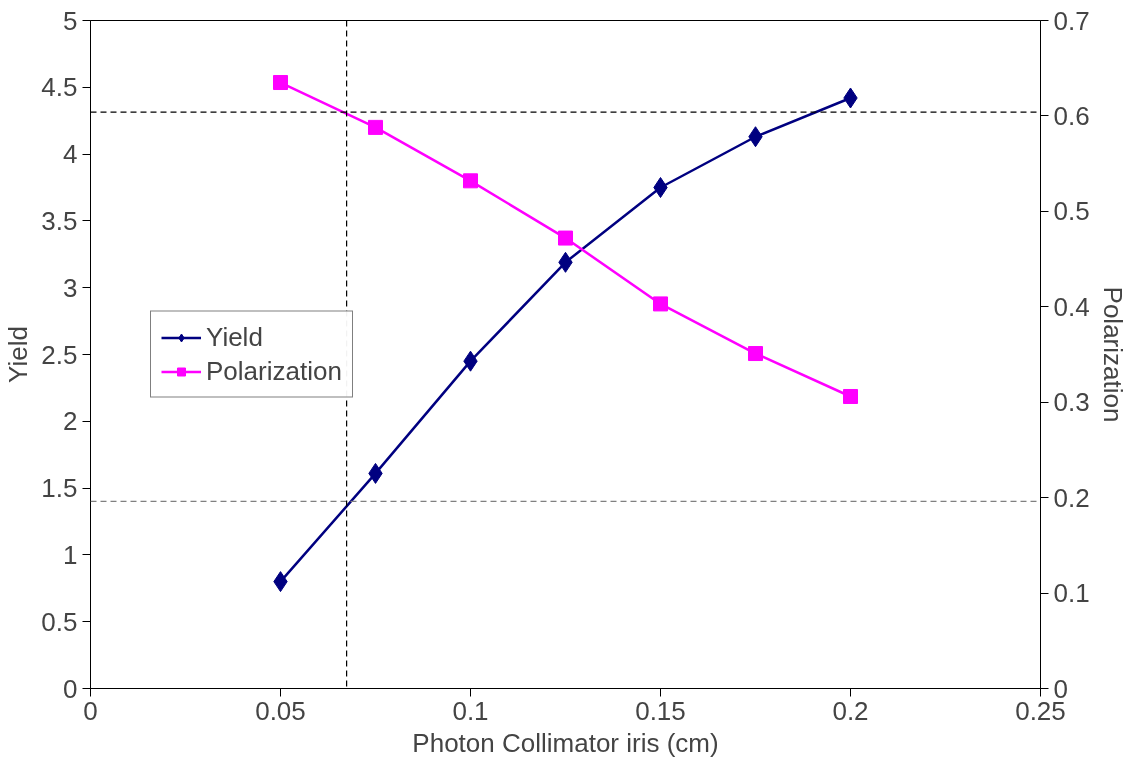 The image size is (1142, 770). Describe the element at coordinates (234, 337) in the screenshot. I see `legend-label: Yield` at that location.